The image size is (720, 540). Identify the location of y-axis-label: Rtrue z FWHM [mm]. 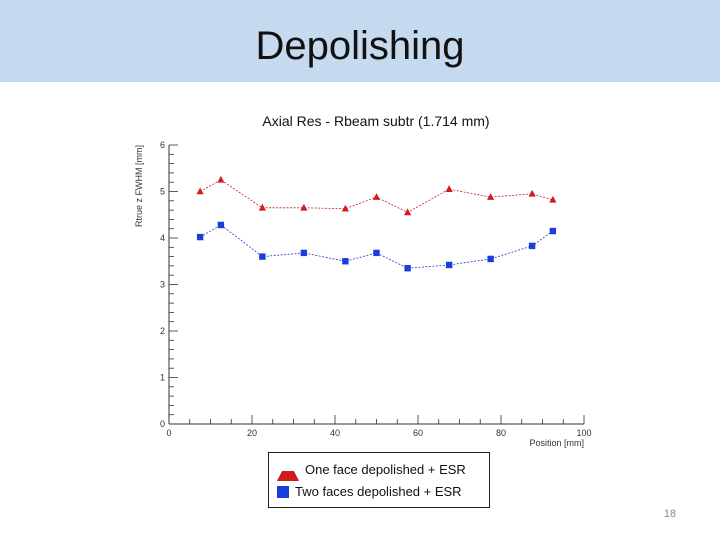
(139, 186).